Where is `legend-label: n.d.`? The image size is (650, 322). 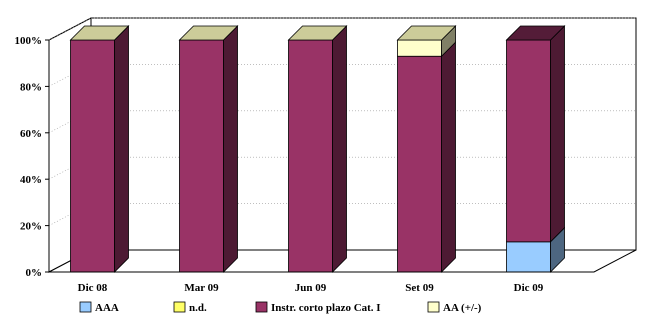
legend-label: n.d. is located at coordinates (198, 308).